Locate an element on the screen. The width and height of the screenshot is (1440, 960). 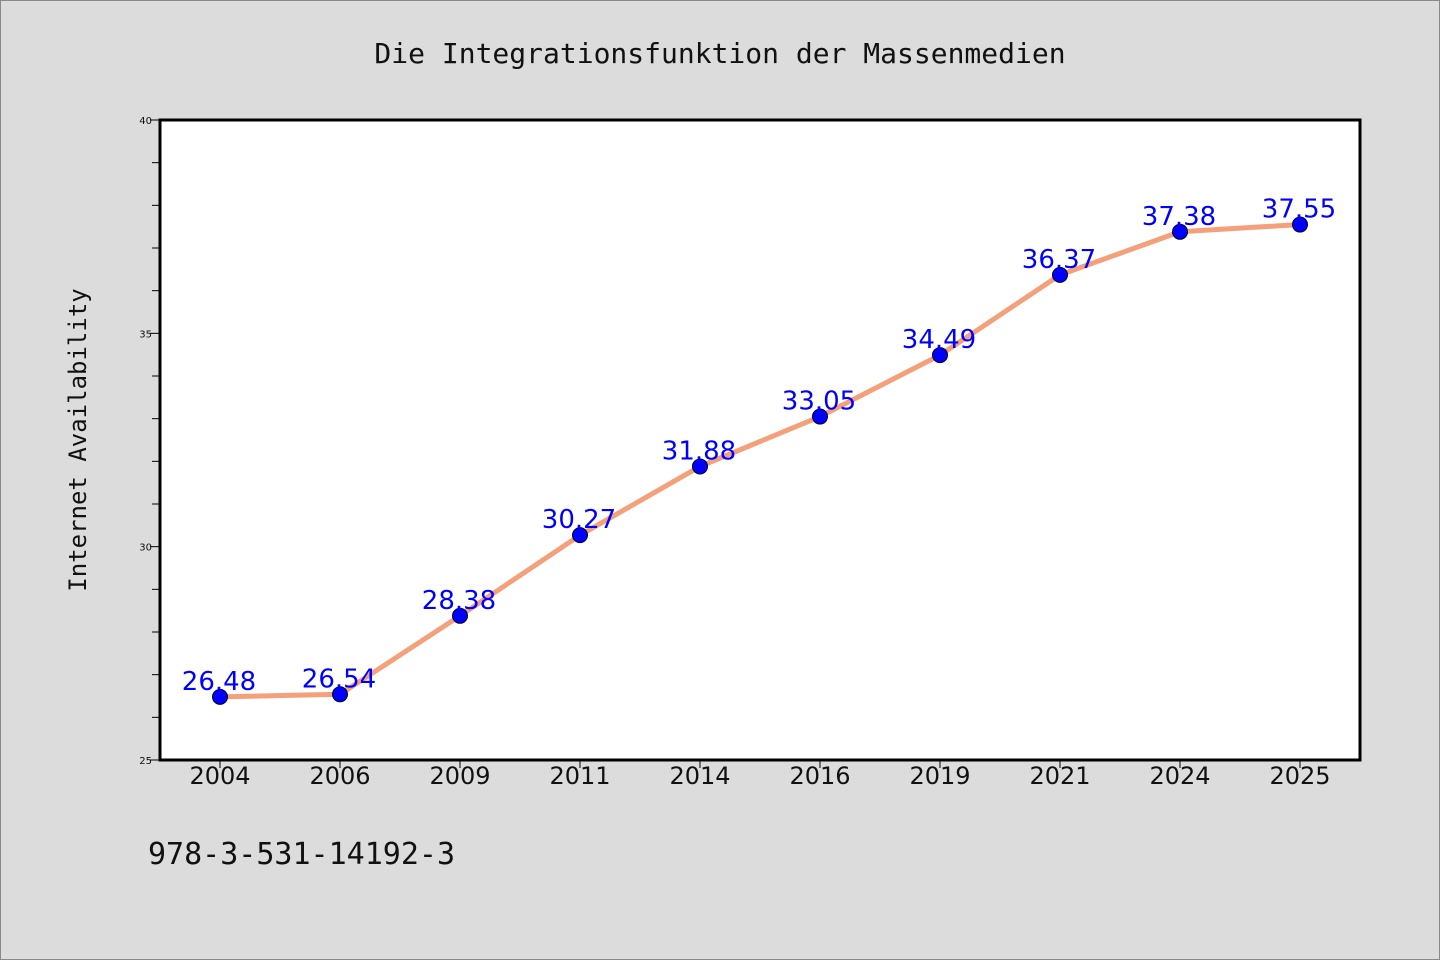
x-tick-label: 2021 is located at coordinates (1059, 776).